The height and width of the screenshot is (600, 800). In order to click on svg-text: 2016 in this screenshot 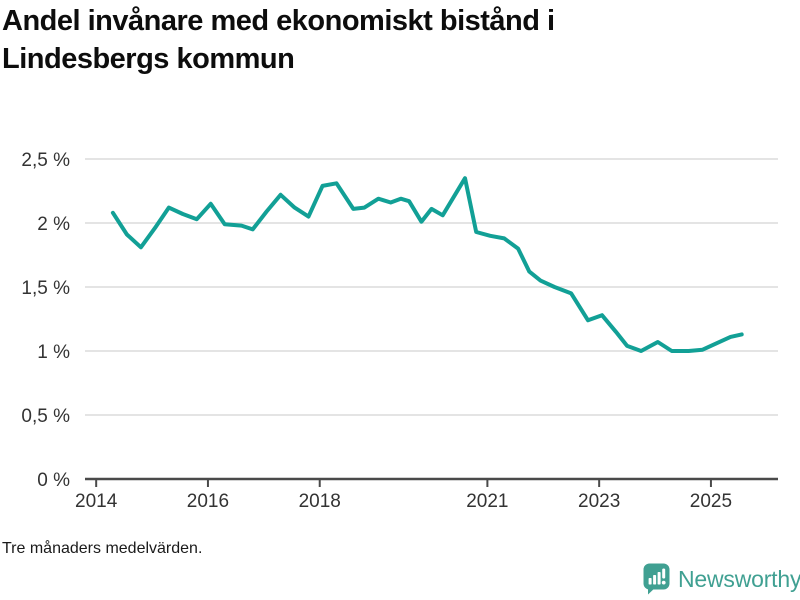, I will do `click(208, 501)`.